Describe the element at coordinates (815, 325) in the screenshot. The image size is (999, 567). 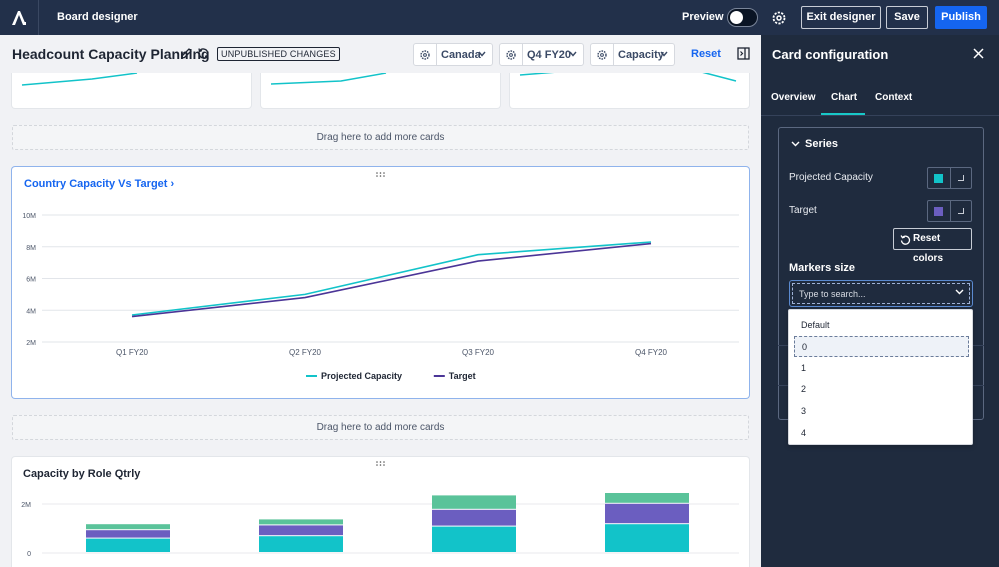
I see `dropdown-option: Default` at that location.